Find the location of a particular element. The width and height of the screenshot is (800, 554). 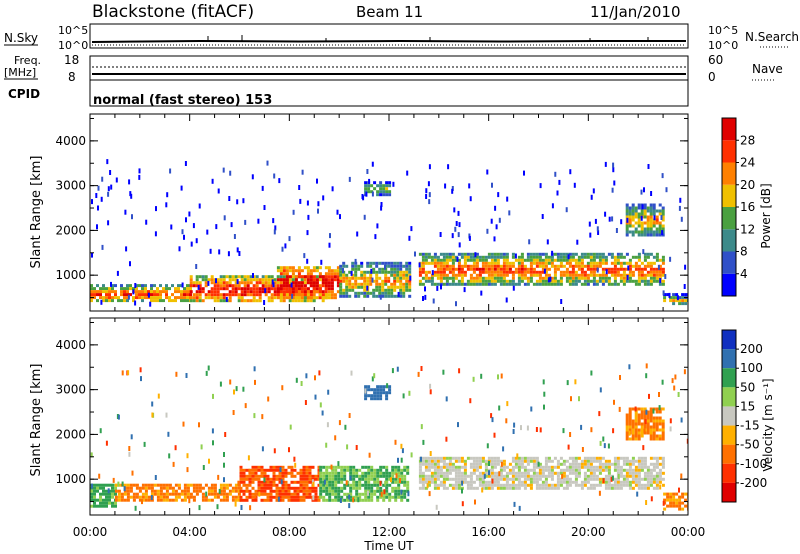

colorbar-swatch is located at coordinates (729, 129).